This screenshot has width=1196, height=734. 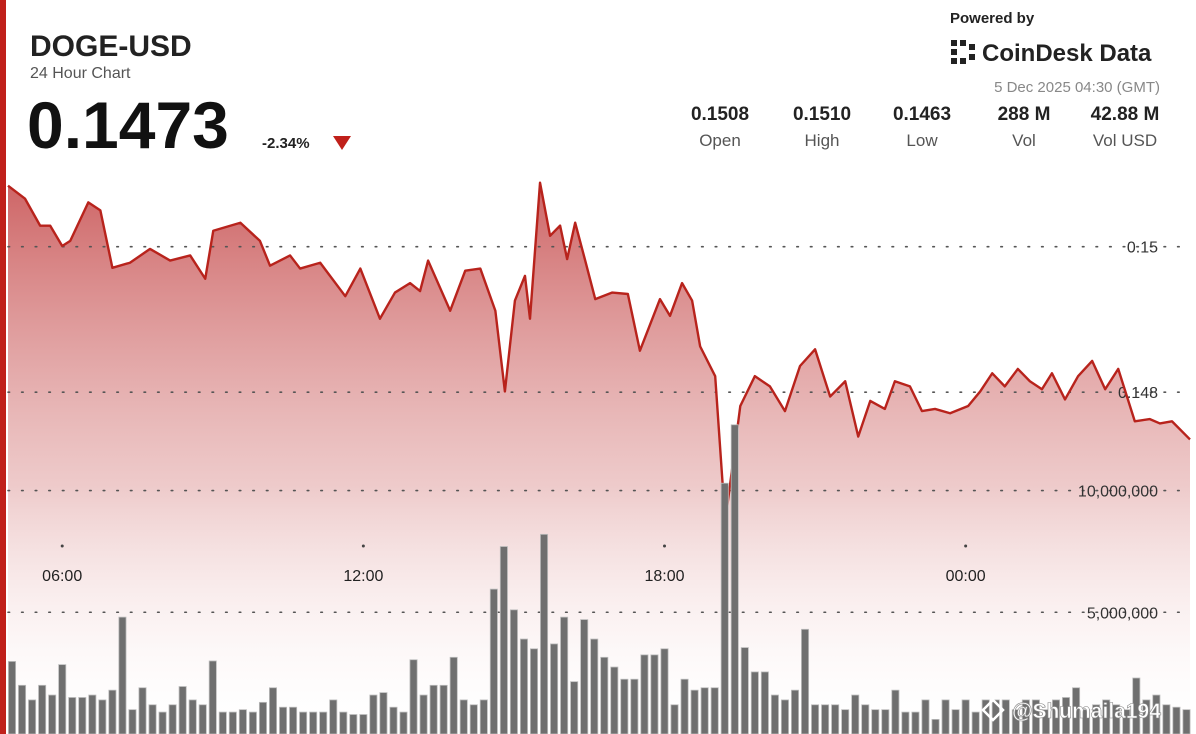 What do you see at coordinates (363, 576) in the screenshot?
I see `x-tick-label: 12:00` at bounding box center [363, 576].